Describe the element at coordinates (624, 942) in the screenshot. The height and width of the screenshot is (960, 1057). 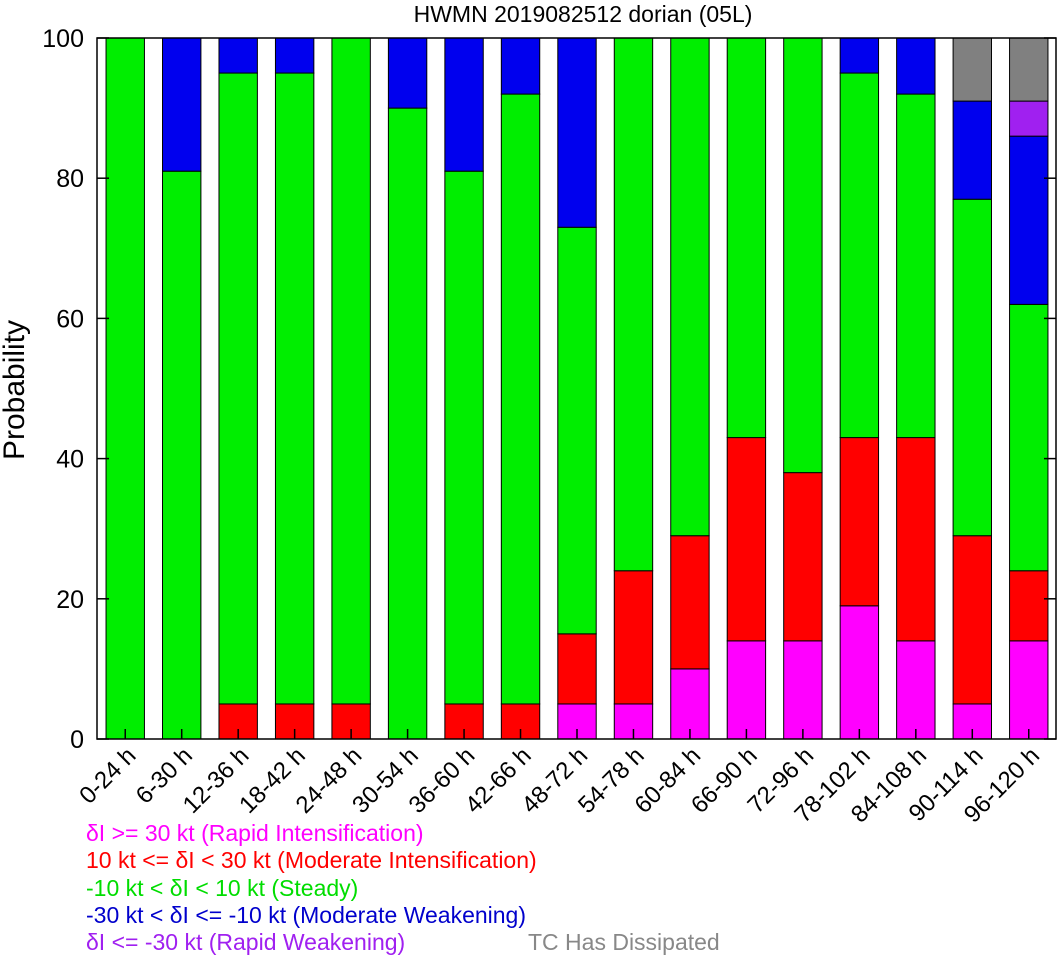
I see `legend-item-dissipated: TC Has Dissipated` at that location.